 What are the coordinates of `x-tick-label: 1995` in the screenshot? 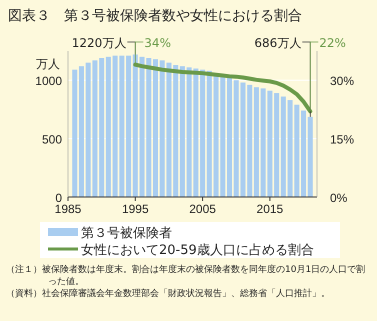 It's located at (135, 209).